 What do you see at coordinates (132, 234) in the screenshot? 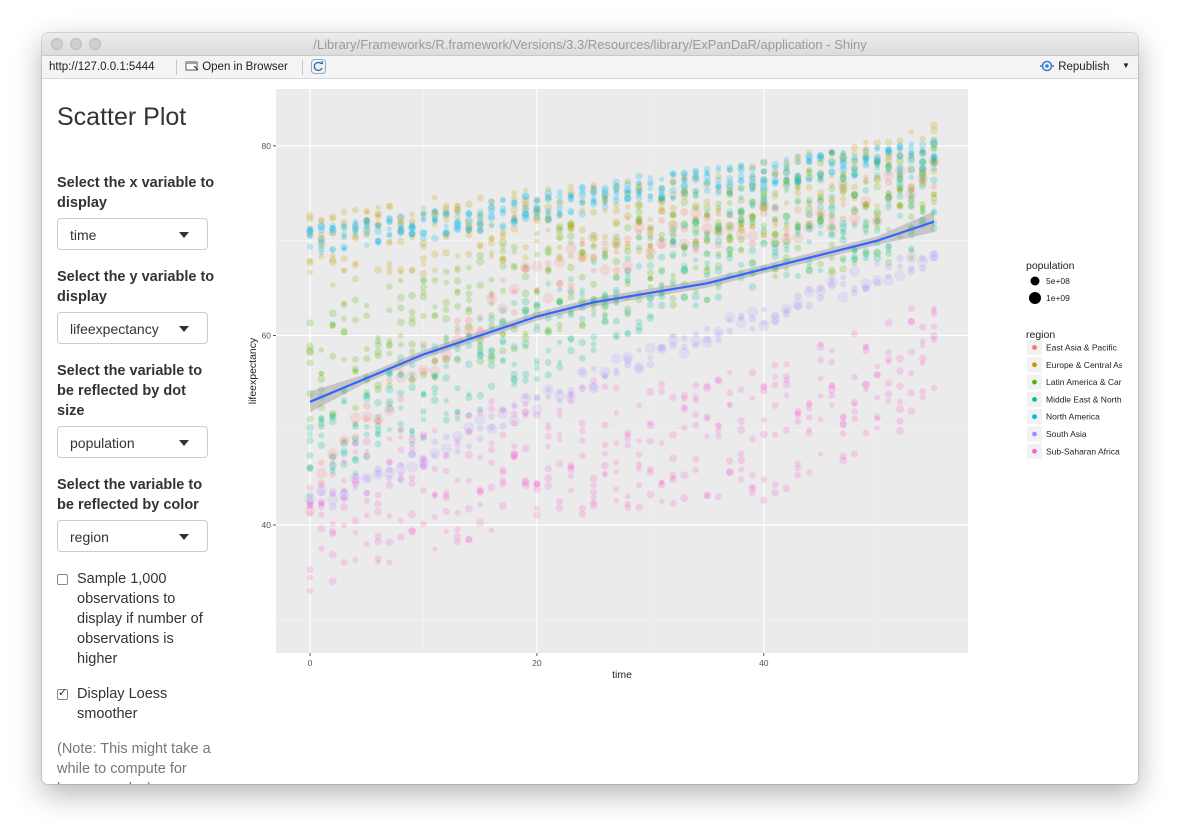
I see `x-variable-select: time` at bounding box center [132, 234].